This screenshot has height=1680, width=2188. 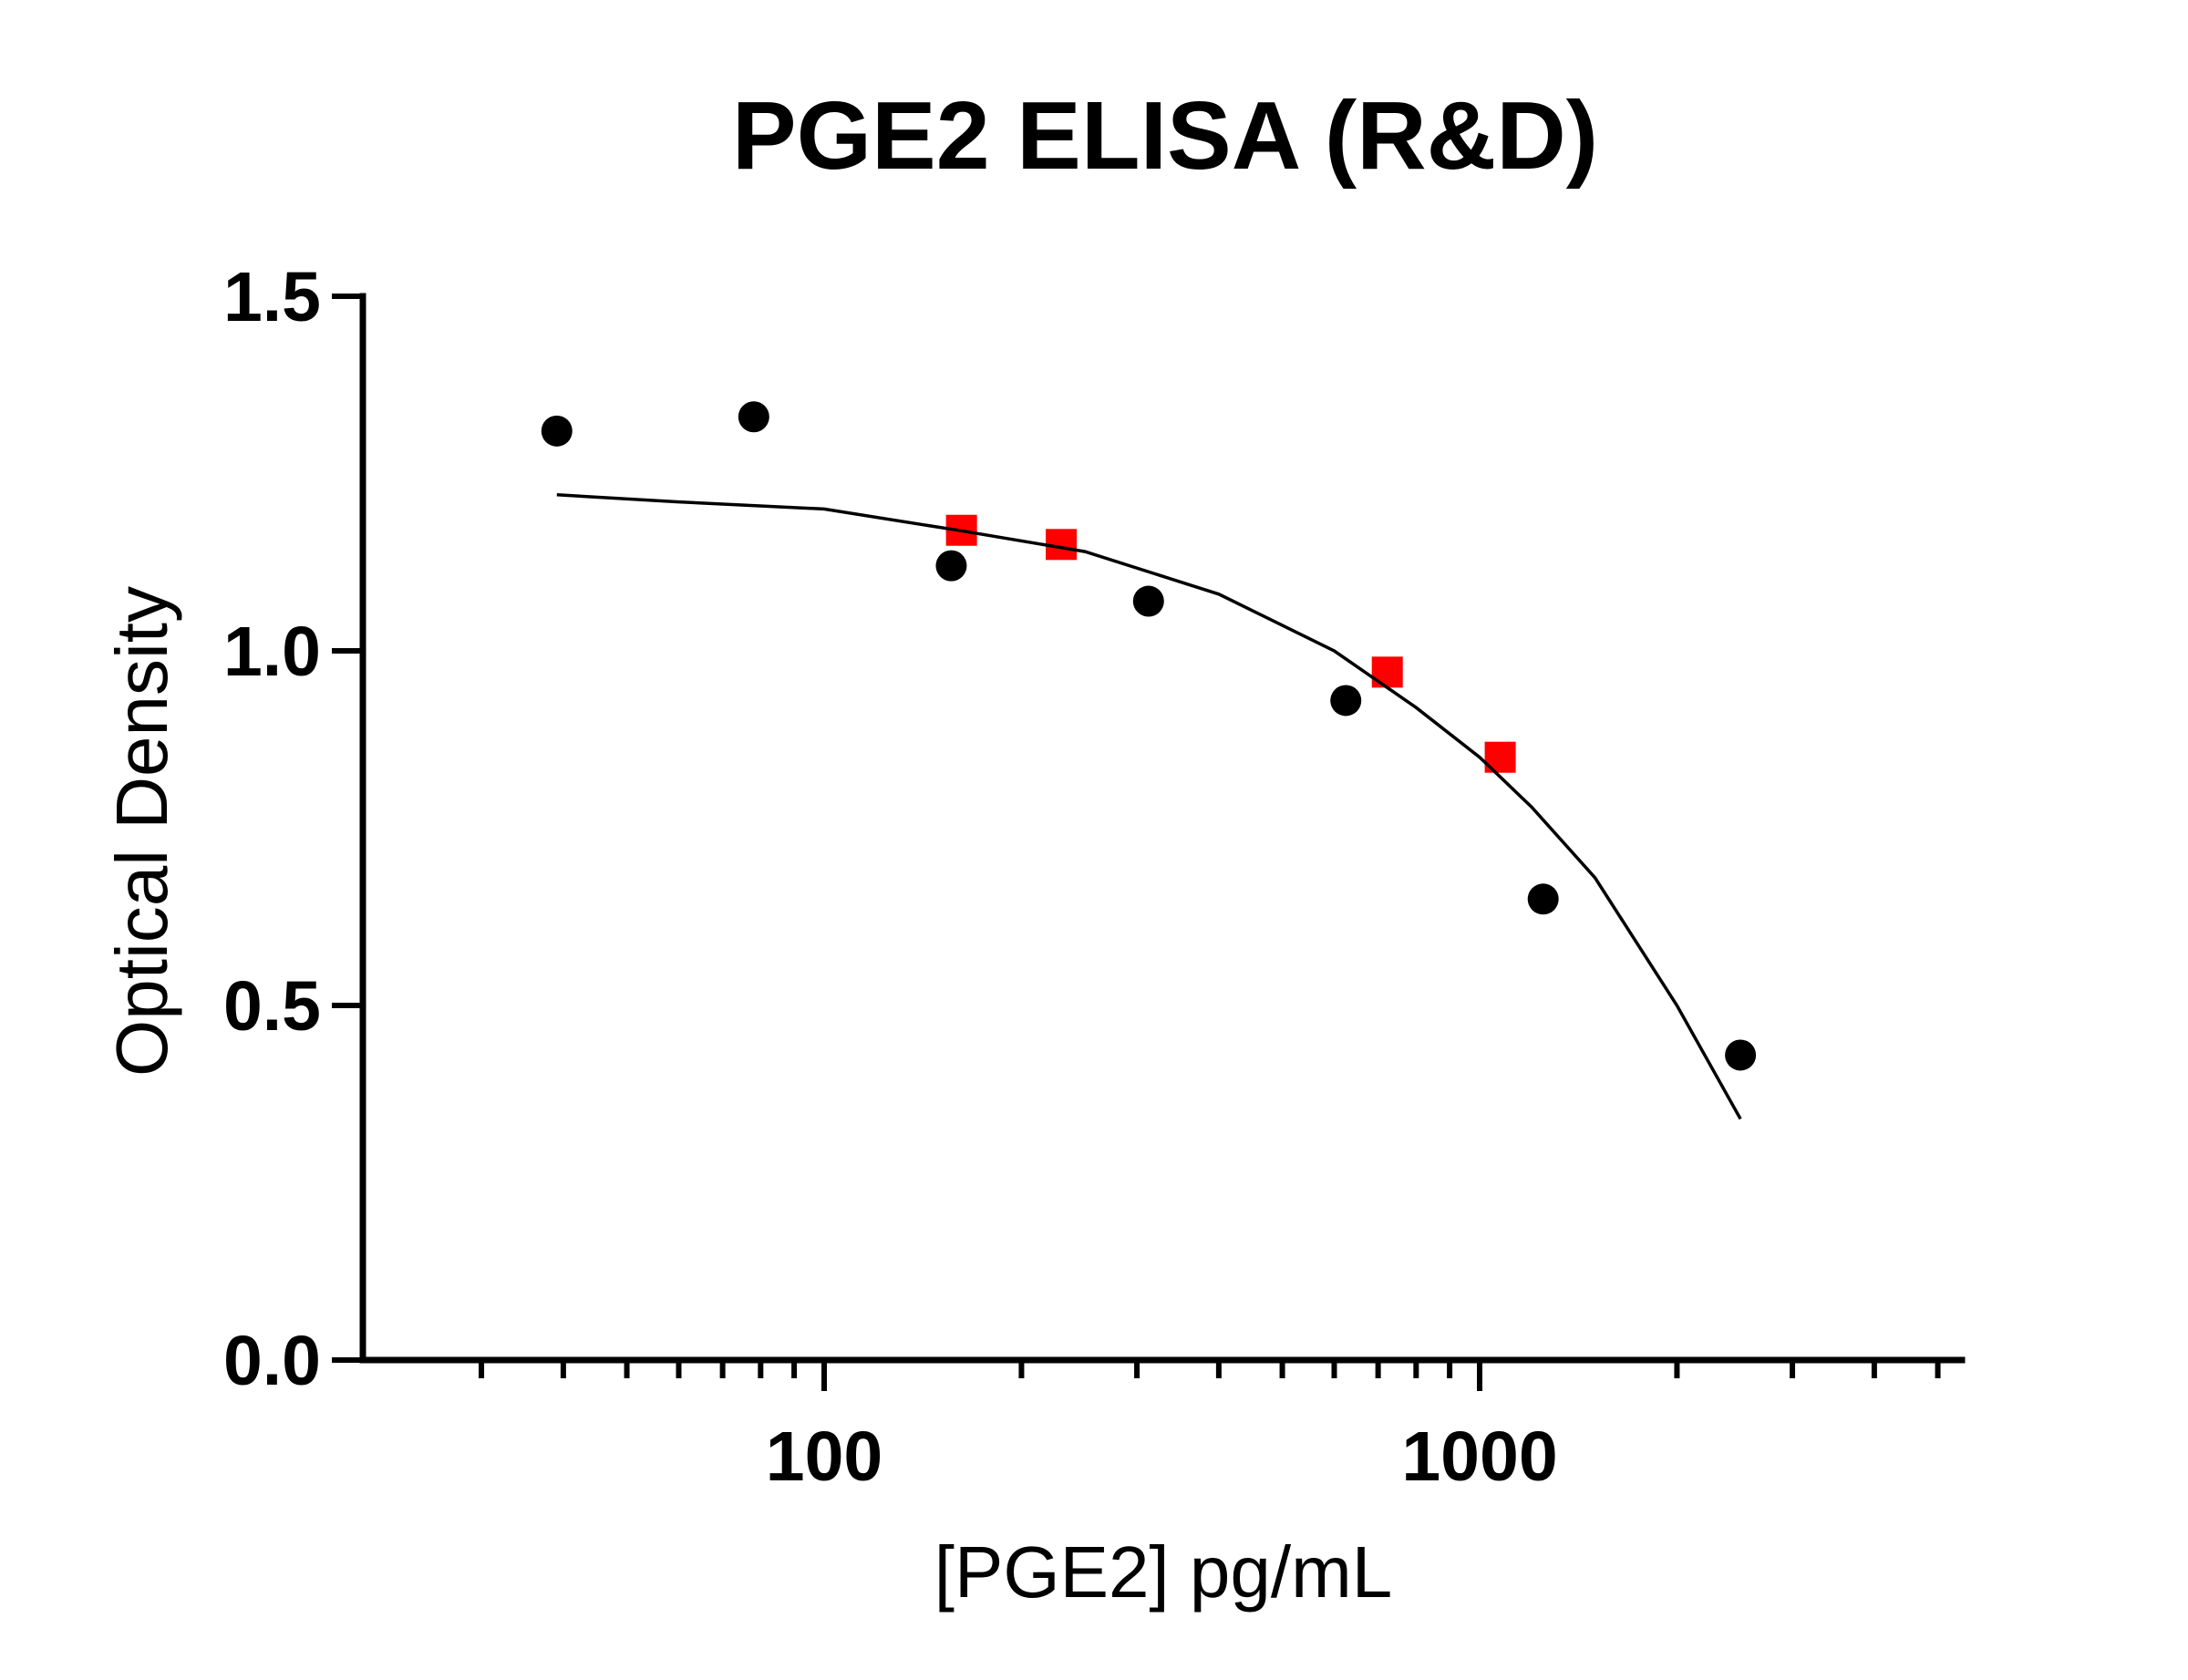 I want to click on y-tick-label: 0.5, so click(x=272, y=1007).